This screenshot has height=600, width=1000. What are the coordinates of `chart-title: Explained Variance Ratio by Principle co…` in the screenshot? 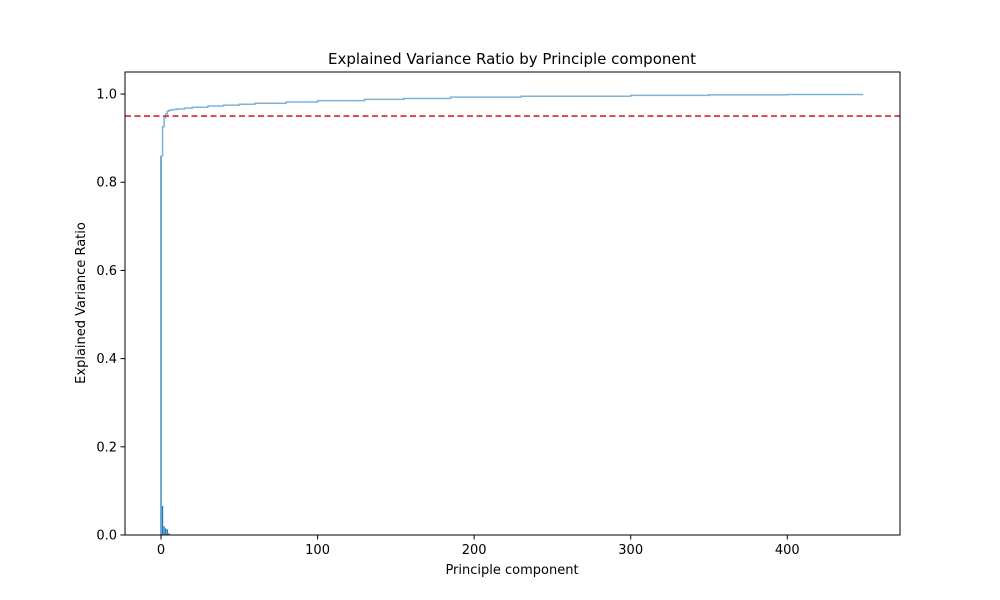 It's located at (512, 59).